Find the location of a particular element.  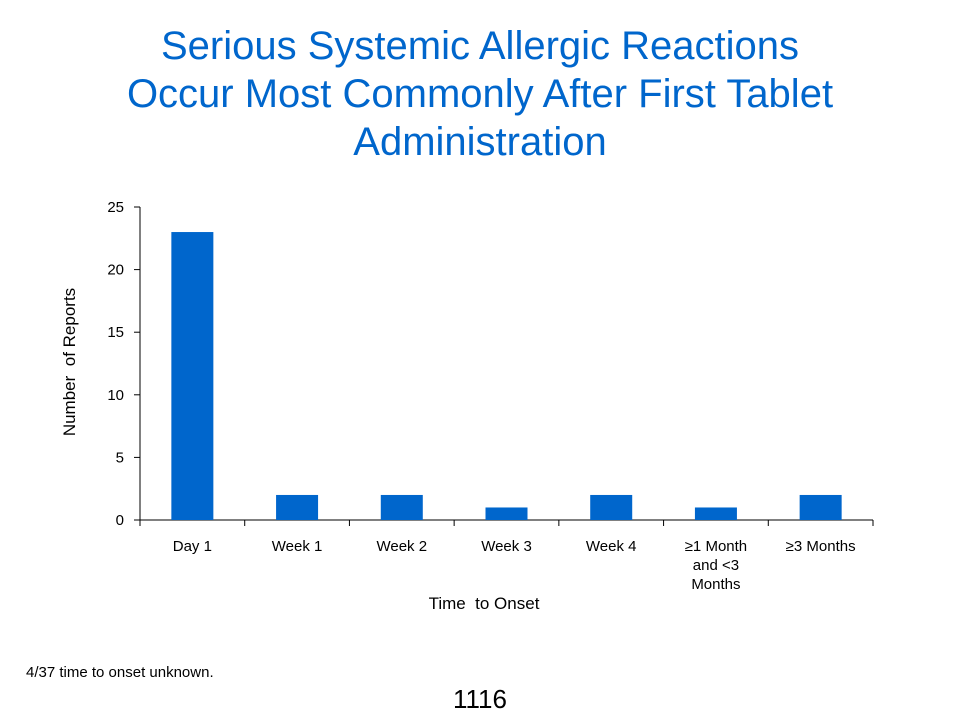

y-tick-label: 15 is located at coordinates (115, 332).